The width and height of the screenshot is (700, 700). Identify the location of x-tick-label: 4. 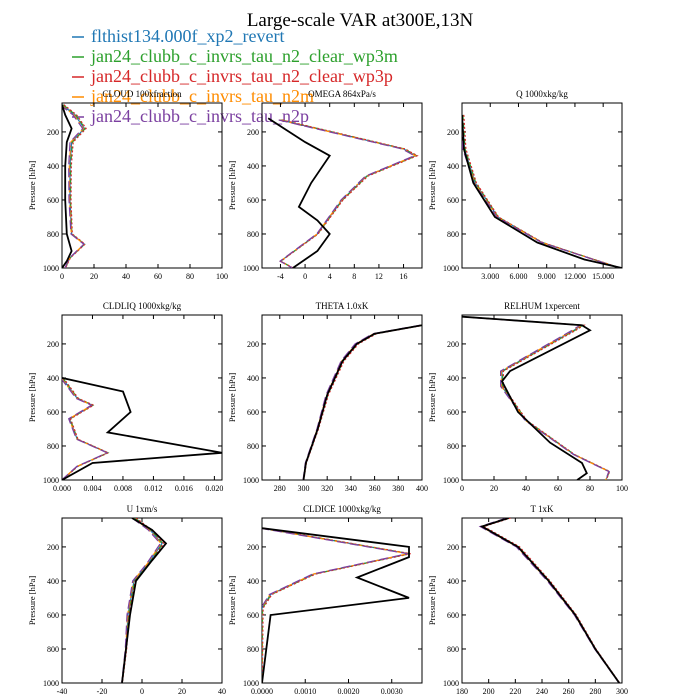
(330, 276).